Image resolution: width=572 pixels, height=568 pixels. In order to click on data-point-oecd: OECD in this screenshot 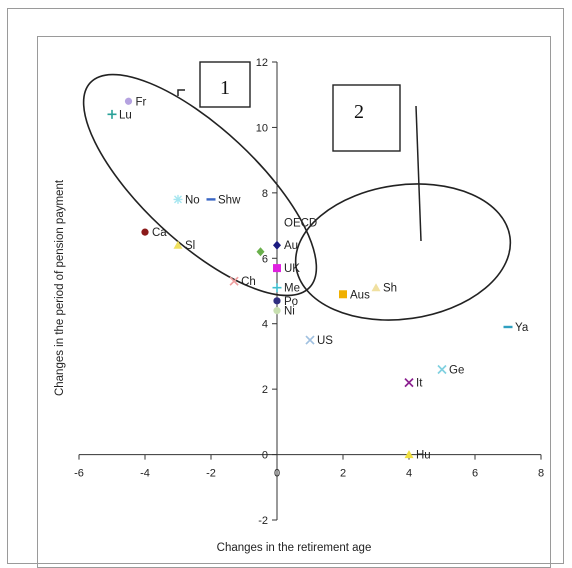, I will do `click(300, 223)`.